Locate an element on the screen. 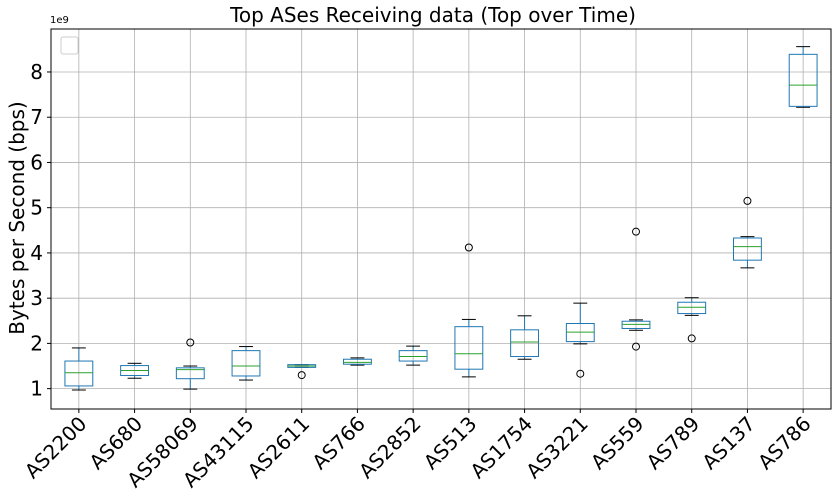 The height and width of the screenshot is (500, 840). x-tick-label: AS2200 is located at coordinates (56, 448).